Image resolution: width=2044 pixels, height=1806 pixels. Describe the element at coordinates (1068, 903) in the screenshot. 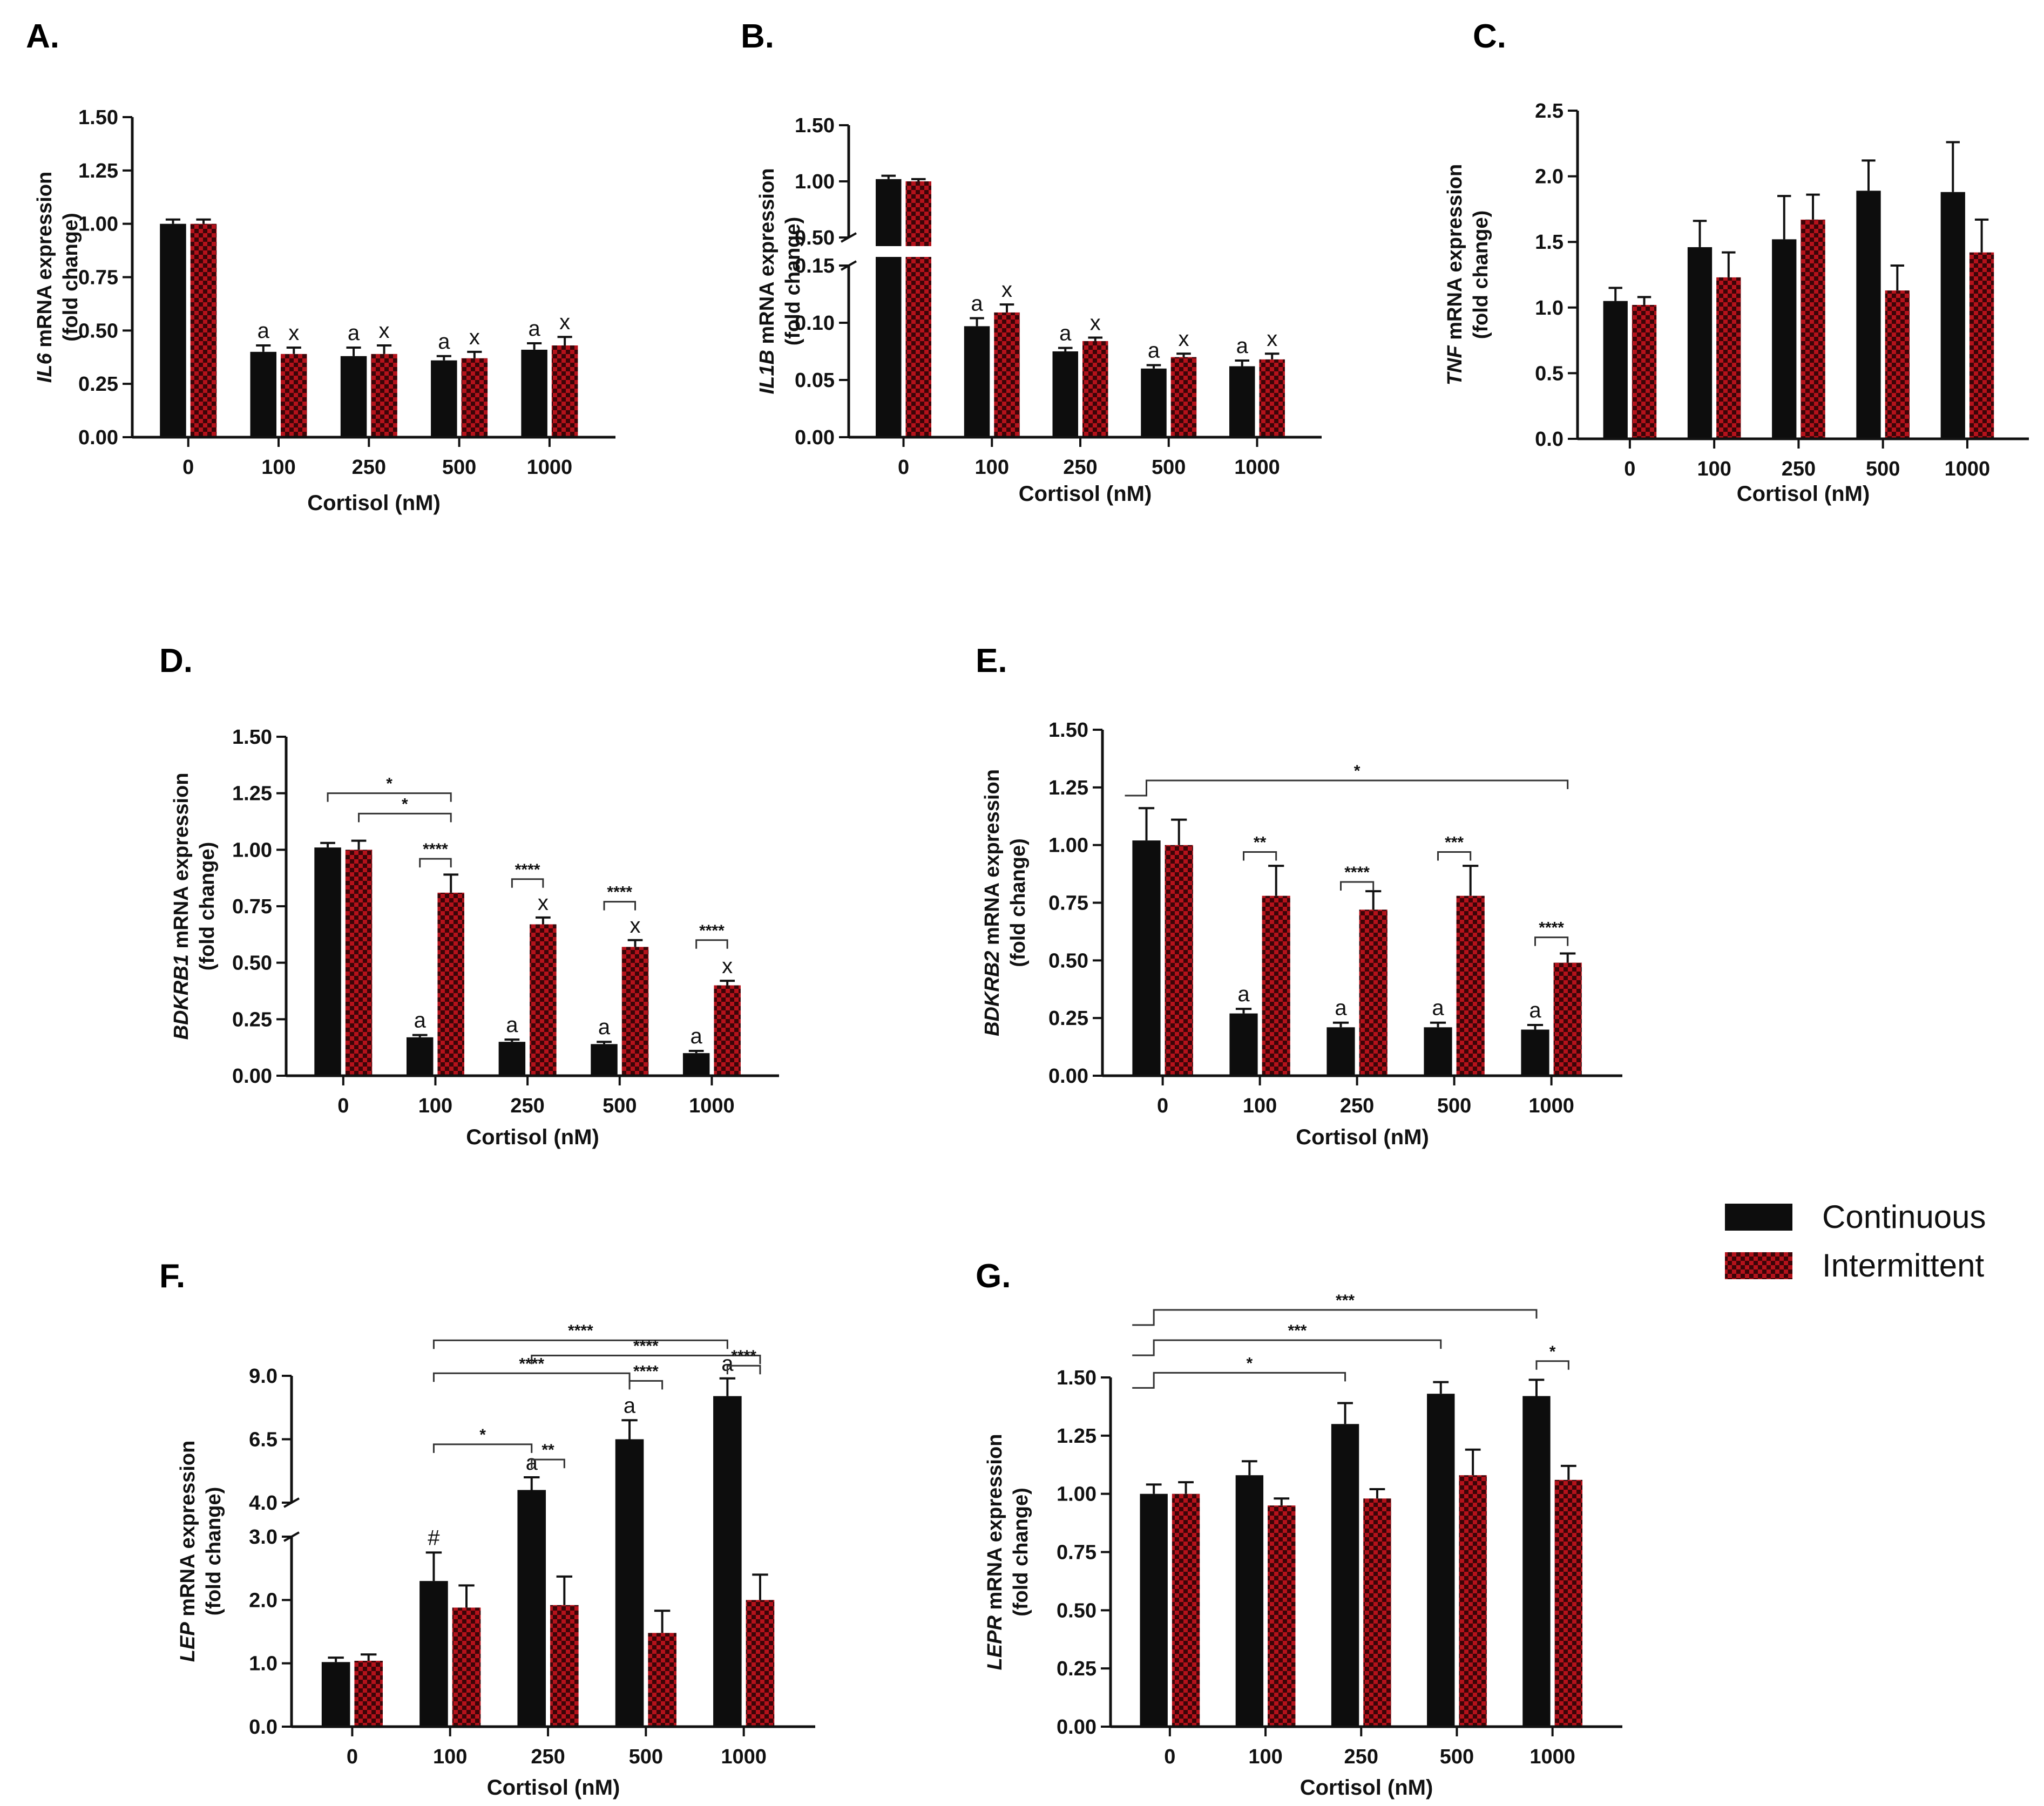

I see `y-tick-label: 0.75` at that location.